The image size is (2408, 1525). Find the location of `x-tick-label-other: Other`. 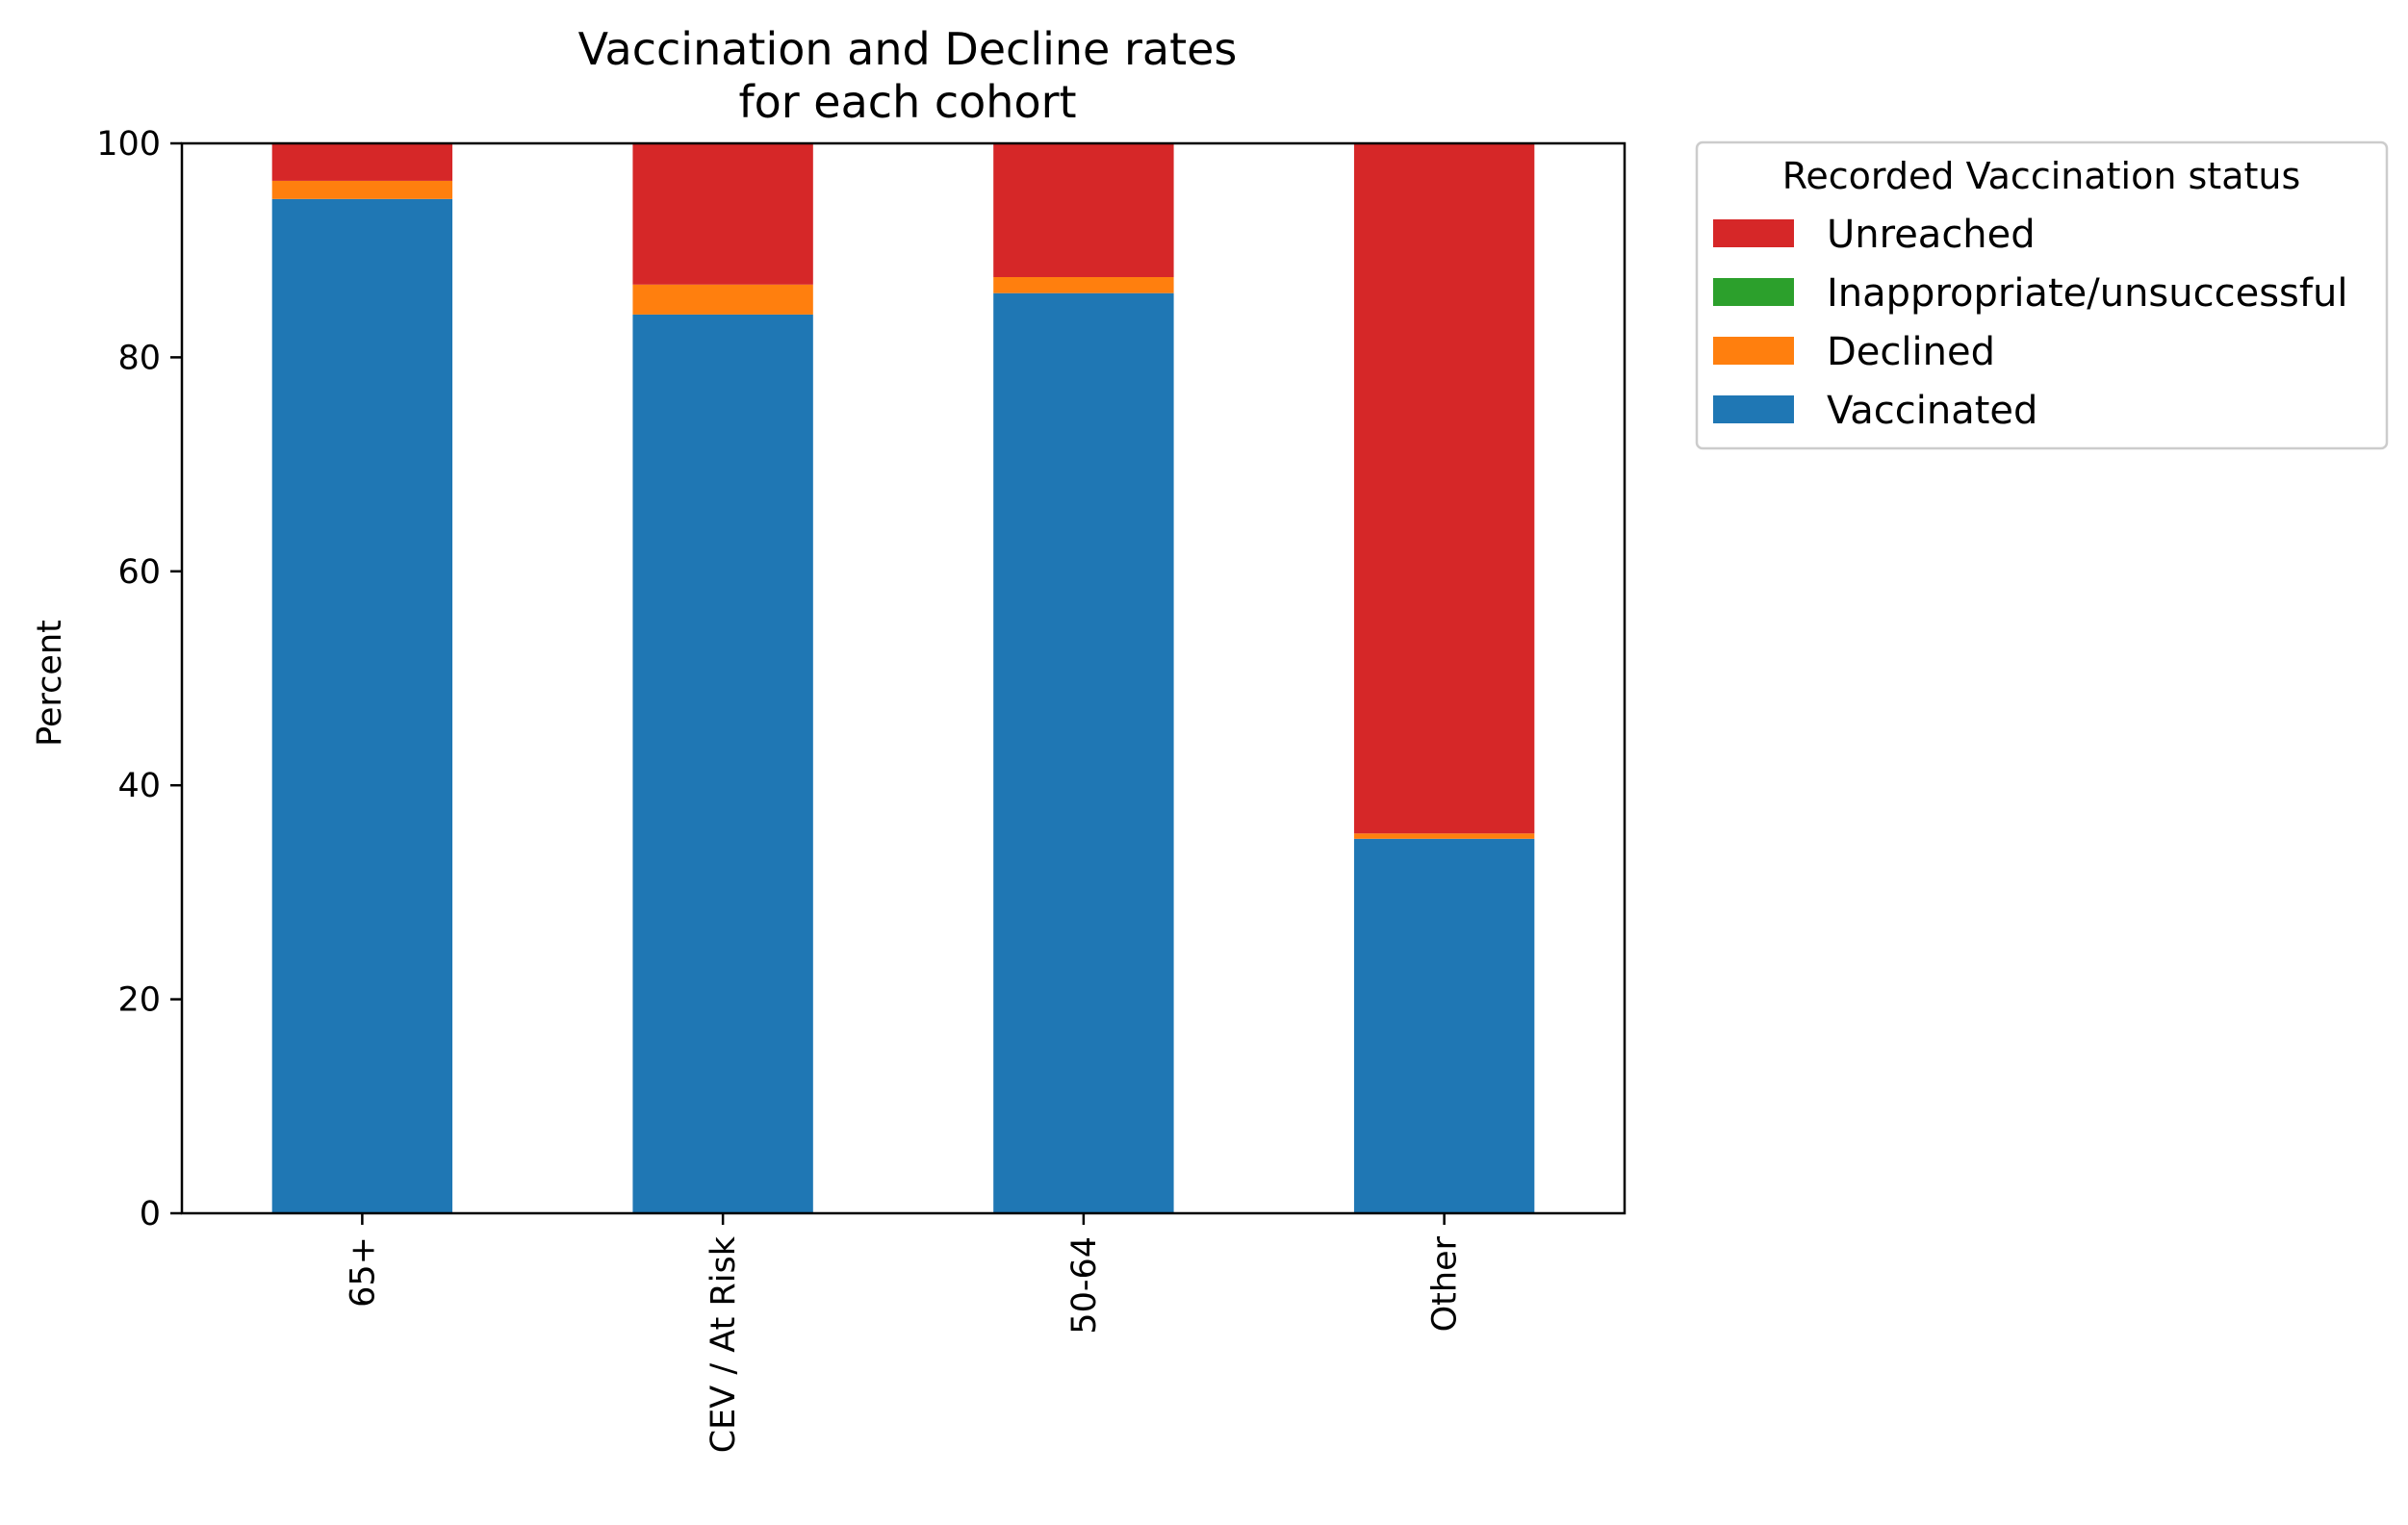

x-tick-label-other: Other is located at coordinates (1445, 1283).